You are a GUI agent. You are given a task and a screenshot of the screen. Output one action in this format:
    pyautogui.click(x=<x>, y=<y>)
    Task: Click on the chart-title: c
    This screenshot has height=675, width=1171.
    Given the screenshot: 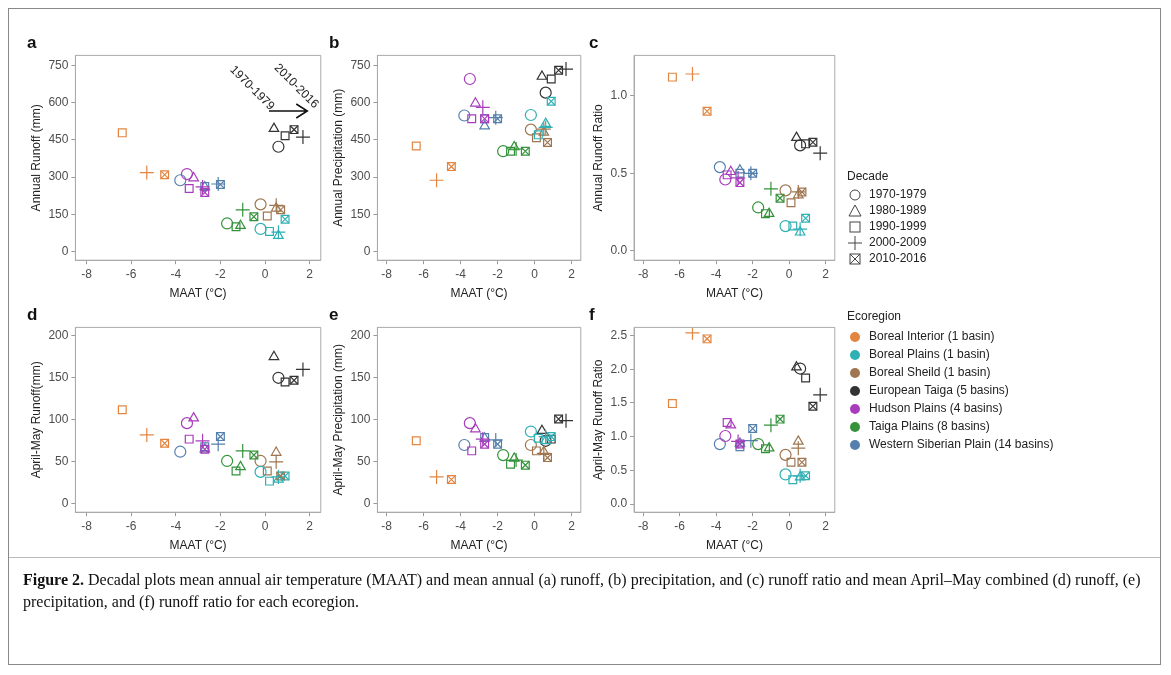 What is the action you would take?
    pyautogui.click(x=594, y=42)
    